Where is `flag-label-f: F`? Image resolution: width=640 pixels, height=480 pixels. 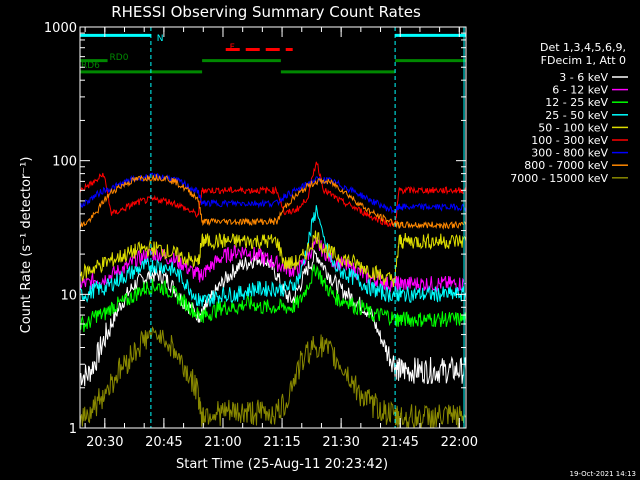
flag-label-f: F is located at coordinates (232, 48).